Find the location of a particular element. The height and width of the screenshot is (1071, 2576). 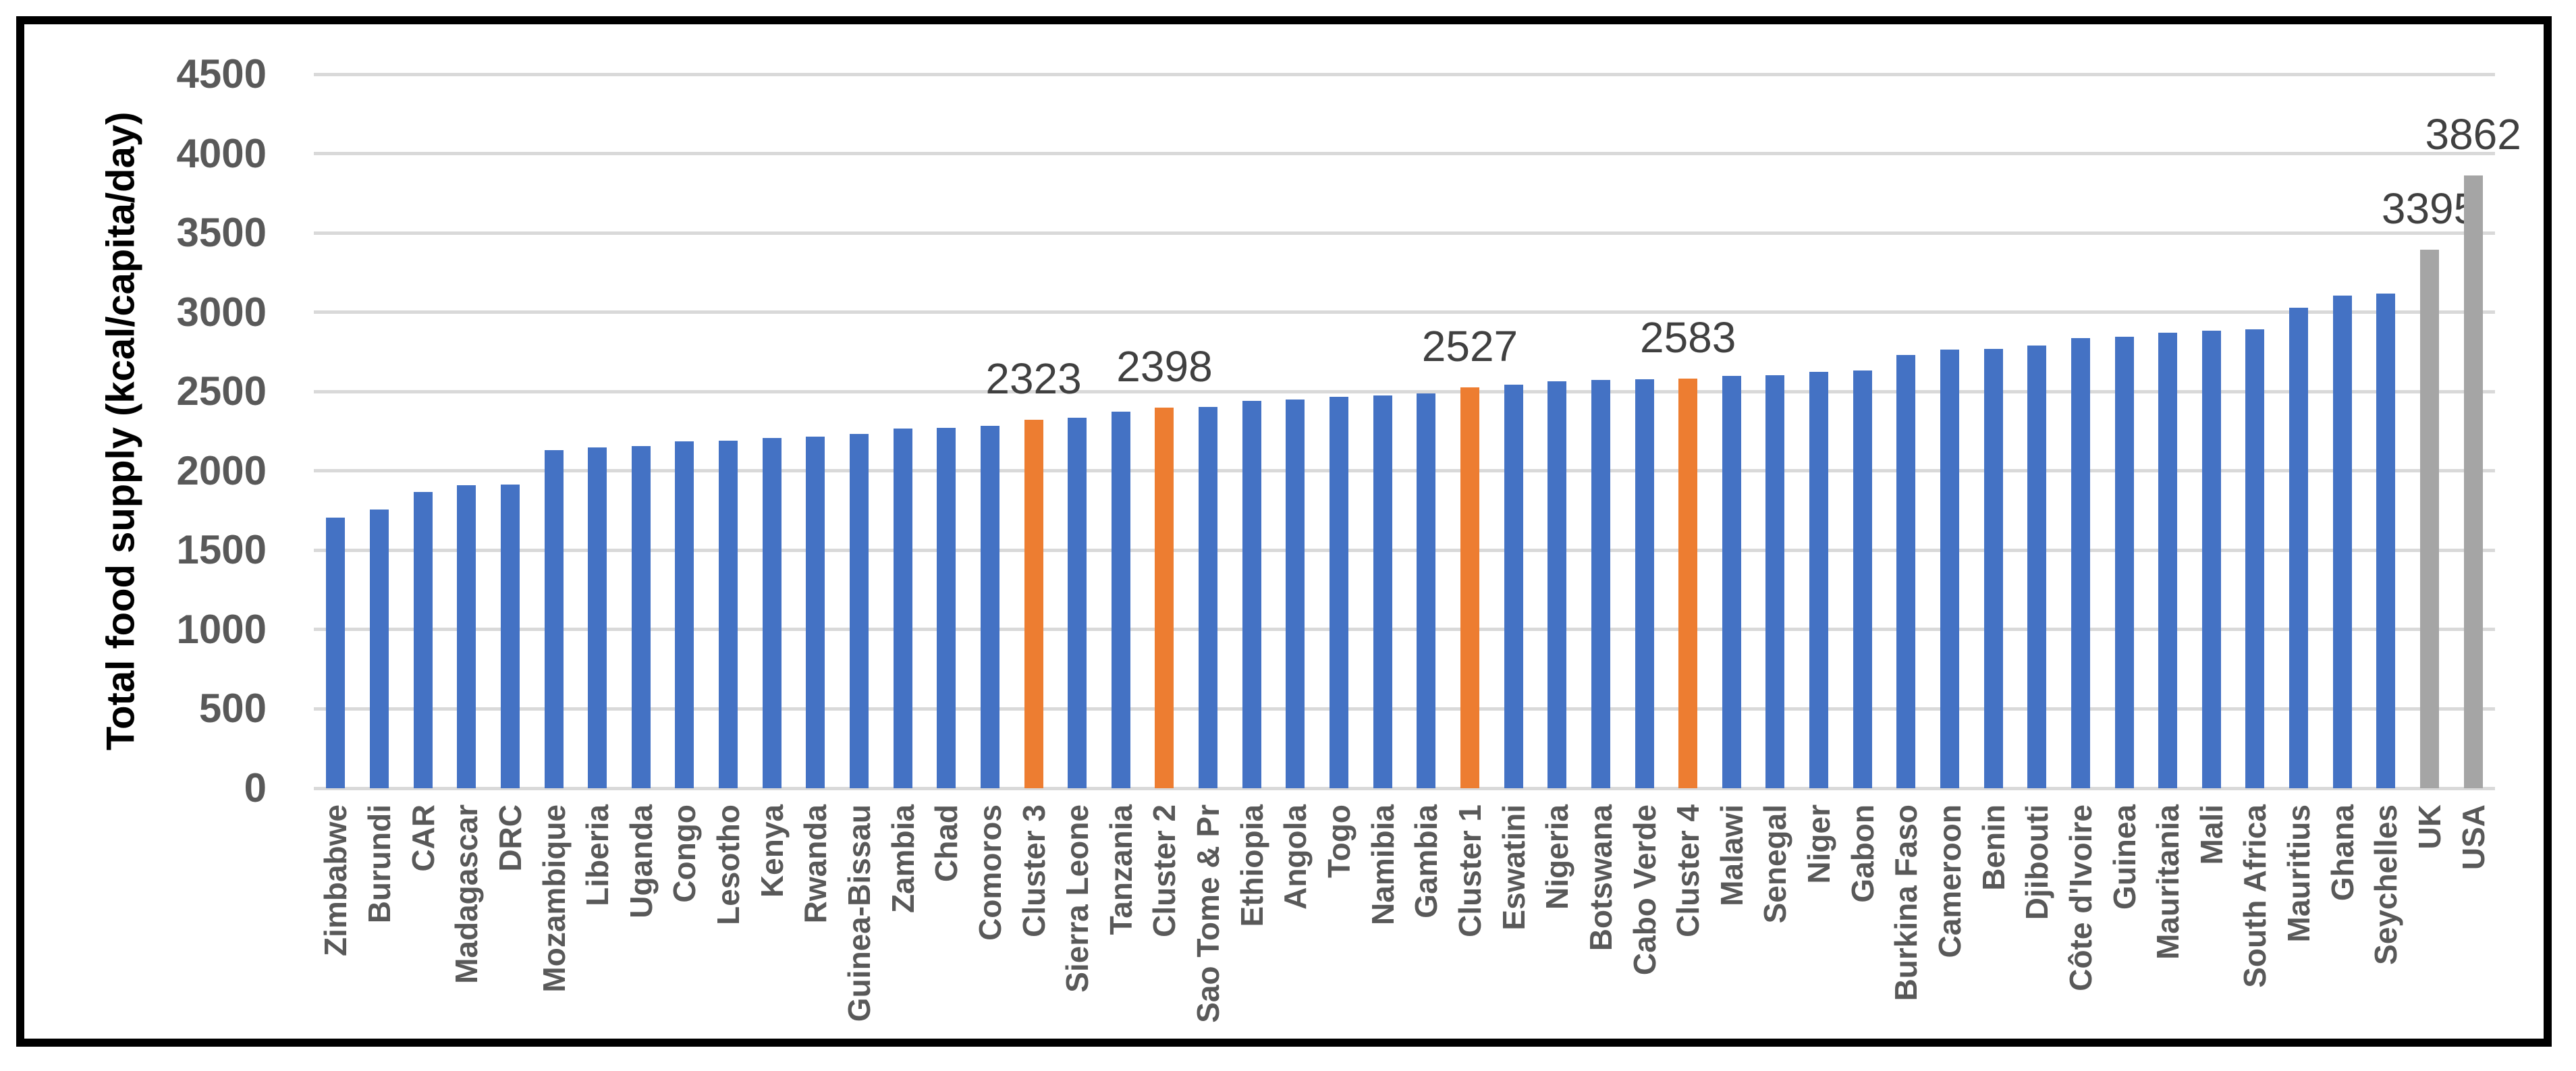

data-label-cluster-1: 2527 is located at coordinates (1469, 345).